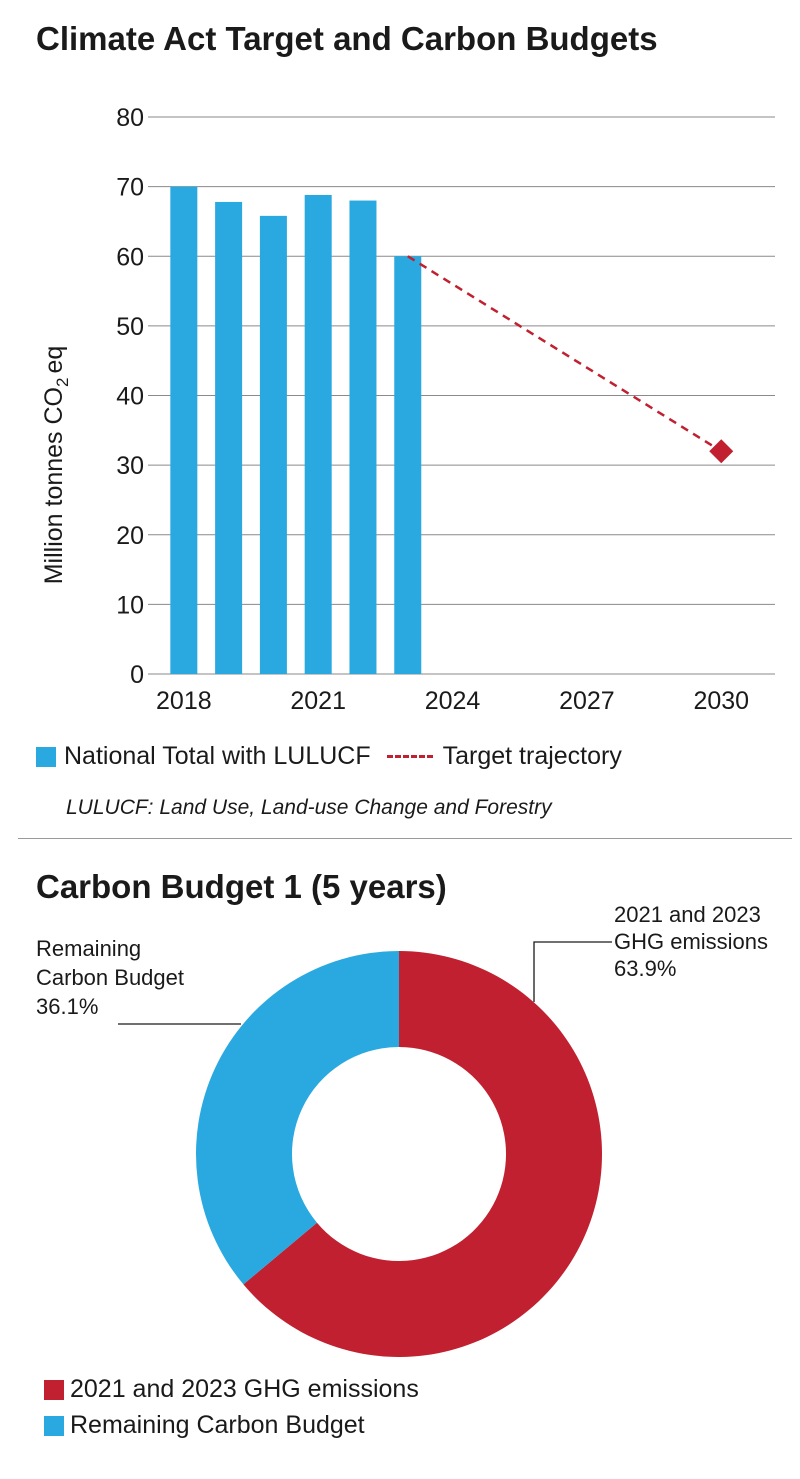 The height and width of the screenshot is (1479, 800). I want to click on bar-2023, so click(408, 465).